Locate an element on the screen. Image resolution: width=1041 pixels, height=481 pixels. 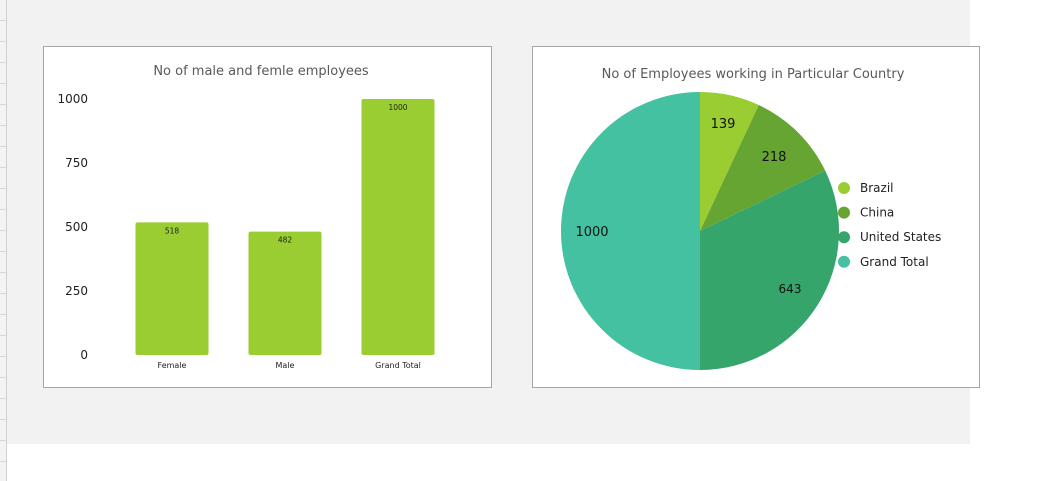
slice-data-label: 218 is located at coordinates (774, 157).